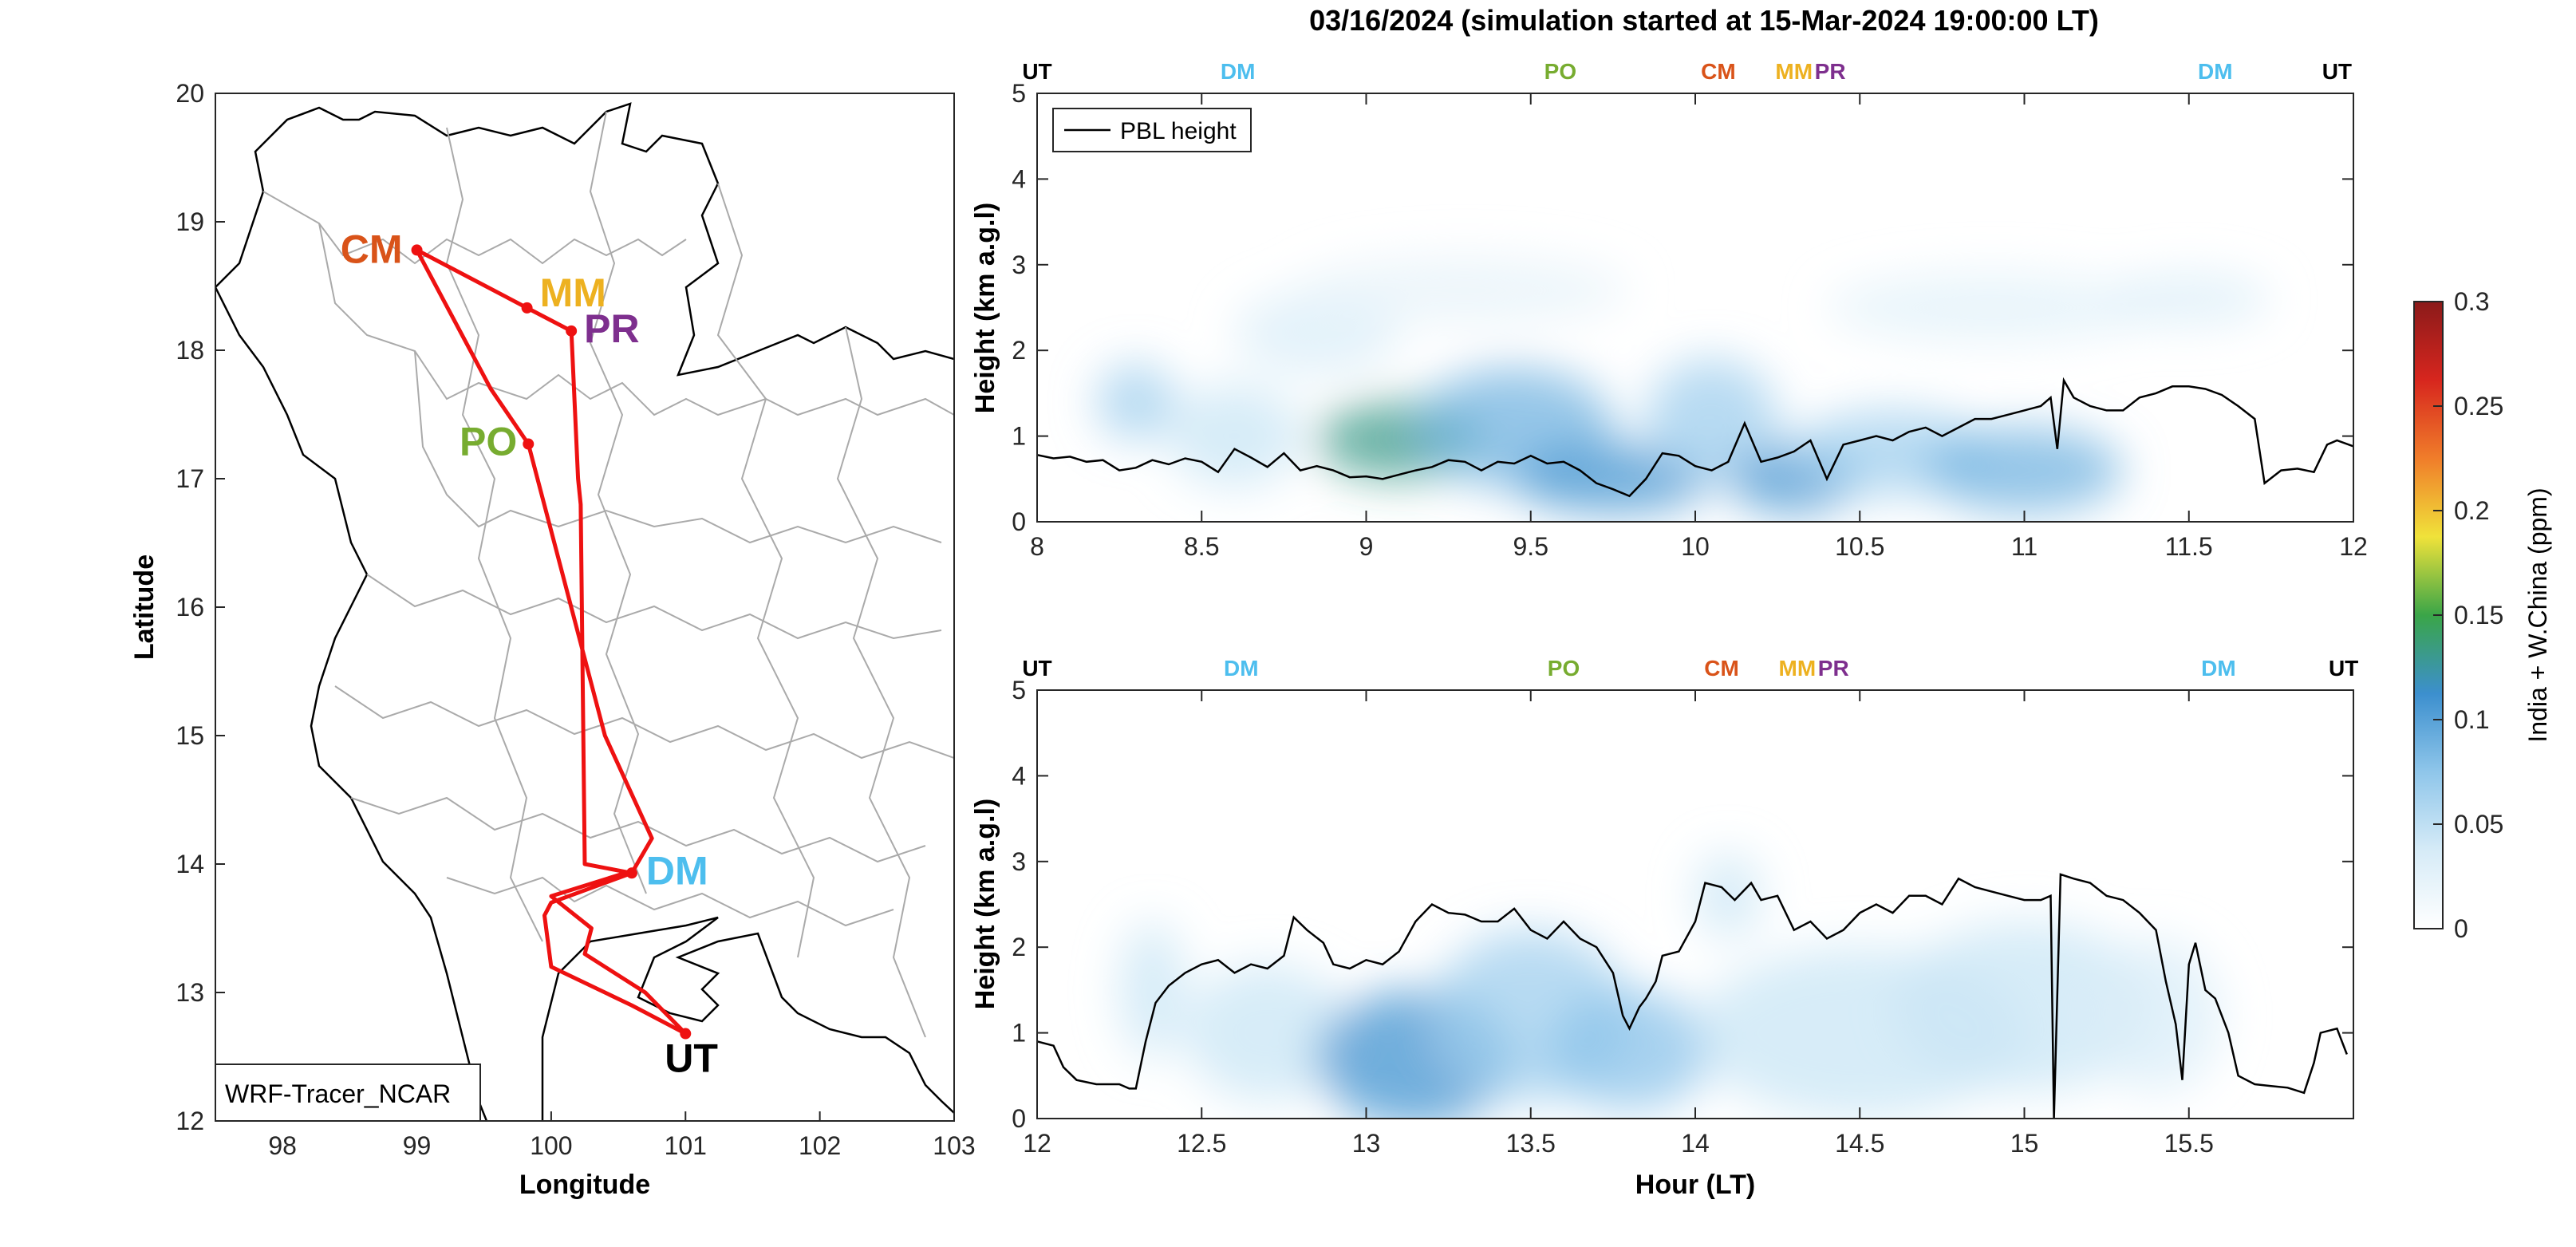 This screenshot has height=1247, width=2576. What do you see at coordinates (1696, 1144) in the screenshot?
I see `xtick-label: 14` at bounding box center [1696, 1144].